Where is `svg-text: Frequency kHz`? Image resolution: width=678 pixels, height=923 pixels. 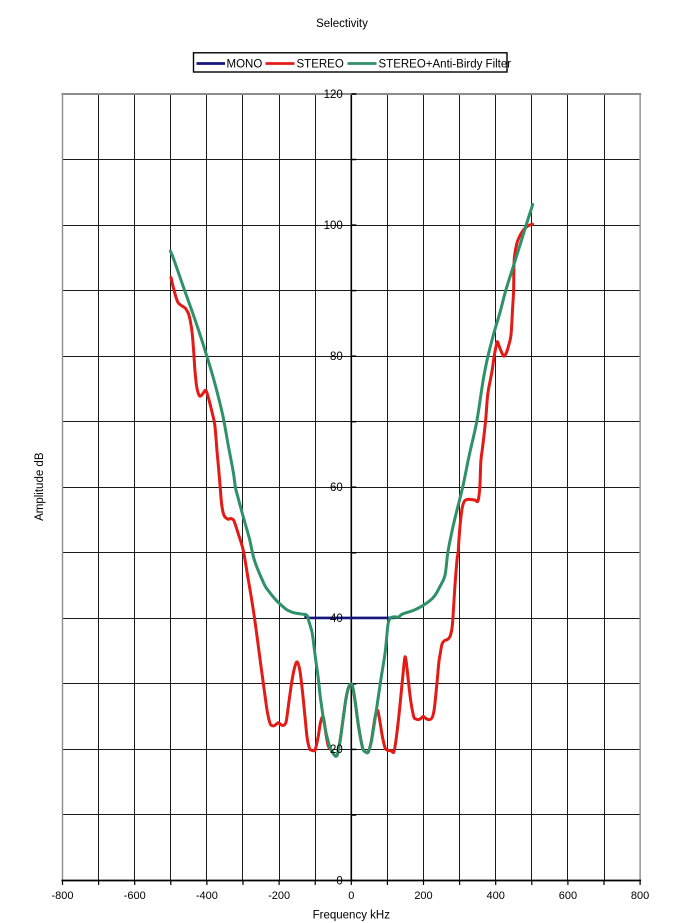 svg-text: Frequency kHz is located at coordinates (352, 916).